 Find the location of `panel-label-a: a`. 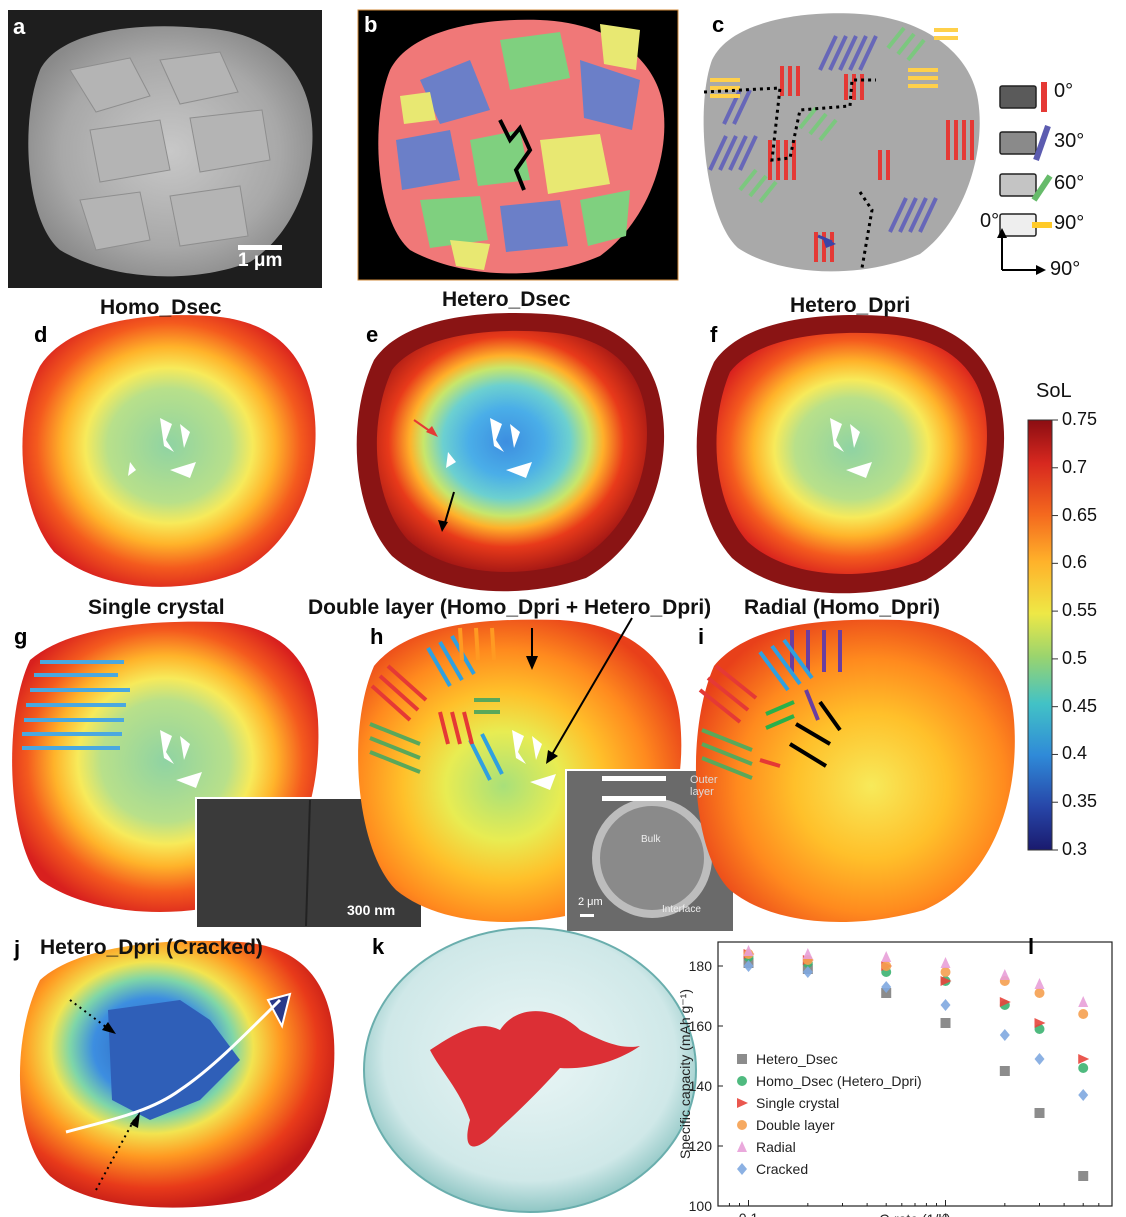

panel-label-a: a is located at coordinates (19, 26).